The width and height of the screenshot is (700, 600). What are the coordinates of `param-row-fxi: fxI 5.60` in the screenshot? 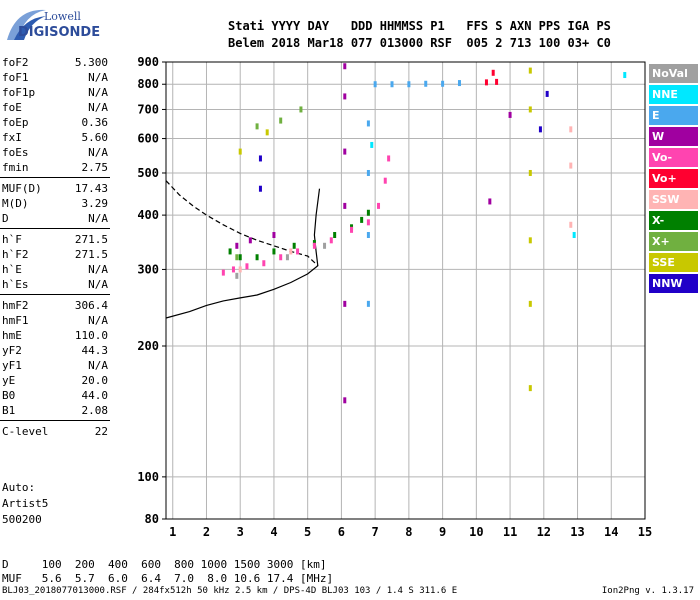 It's located at (55, 137).